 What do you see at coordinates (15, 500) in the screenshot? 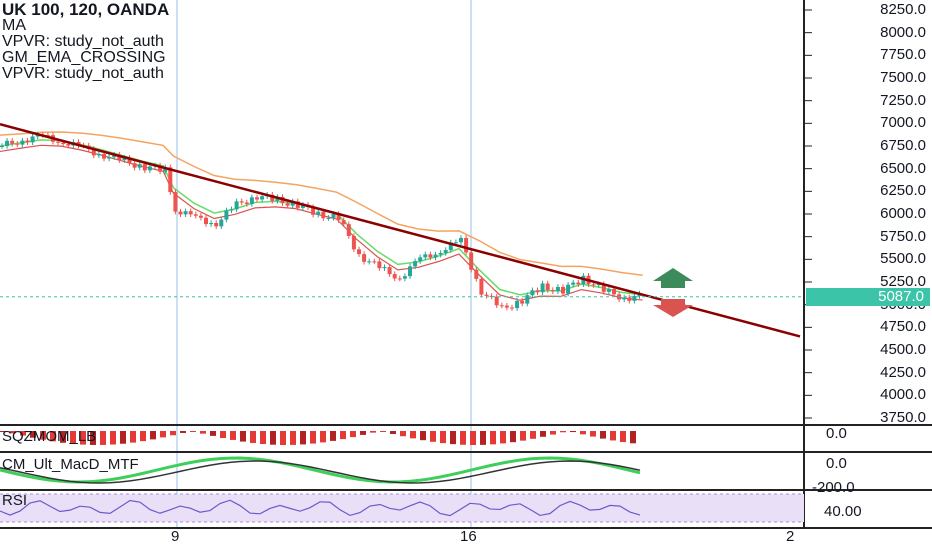
I see `rsi-label: RSI` at bounding box center [15, 500].